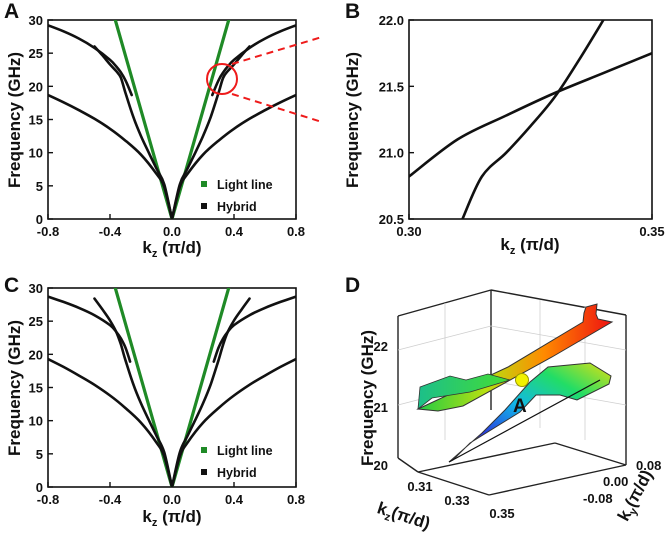  I want to click on z-tick-label: 22, so click(381, 346).